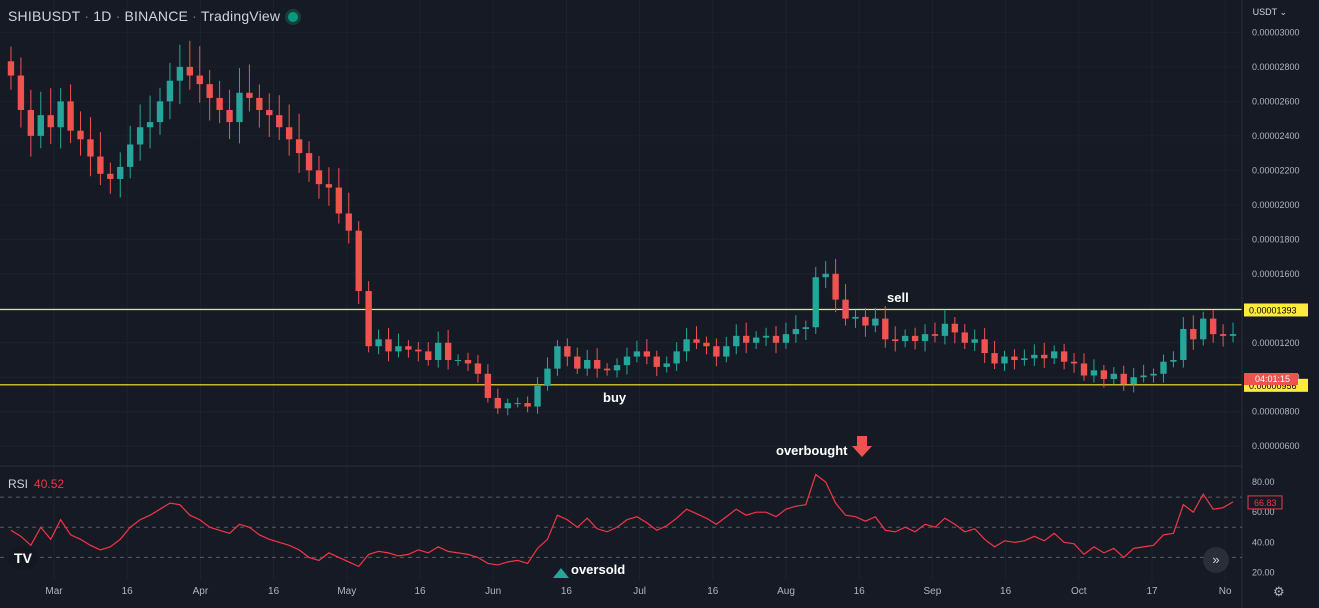 This screenshot has height=608, width=1319. Describe the element at coordinates (23, 558) in the screenshot. I see `tradingview-logo-icon: TV` at that location.